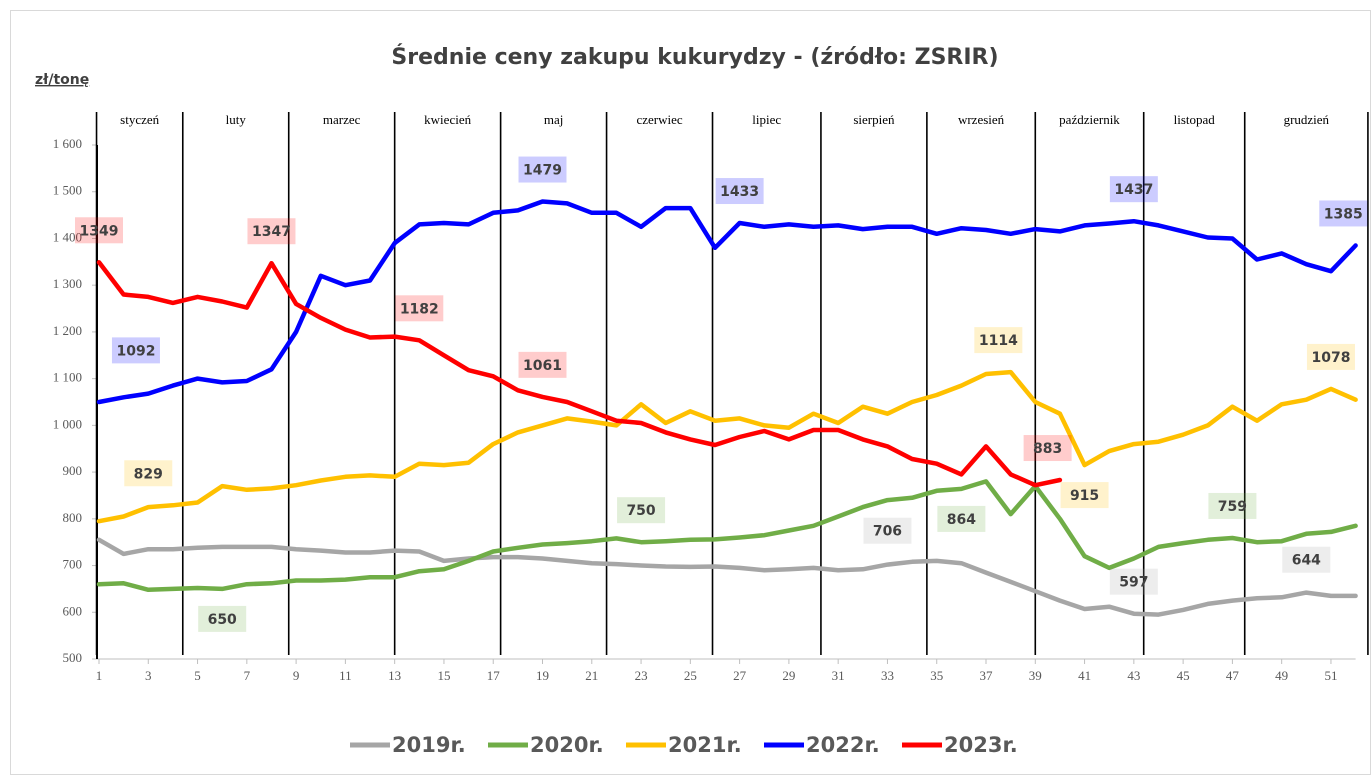 This screenshot has height=776, width=1372. I want to click on month-label: listopad, so click(1195, 119).